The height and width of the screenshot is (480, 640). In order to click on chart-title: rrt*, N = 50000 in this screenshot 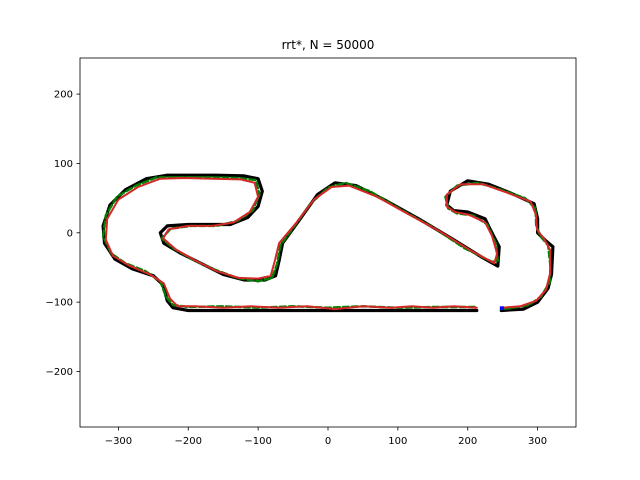, I will do `click(328, 45)`.